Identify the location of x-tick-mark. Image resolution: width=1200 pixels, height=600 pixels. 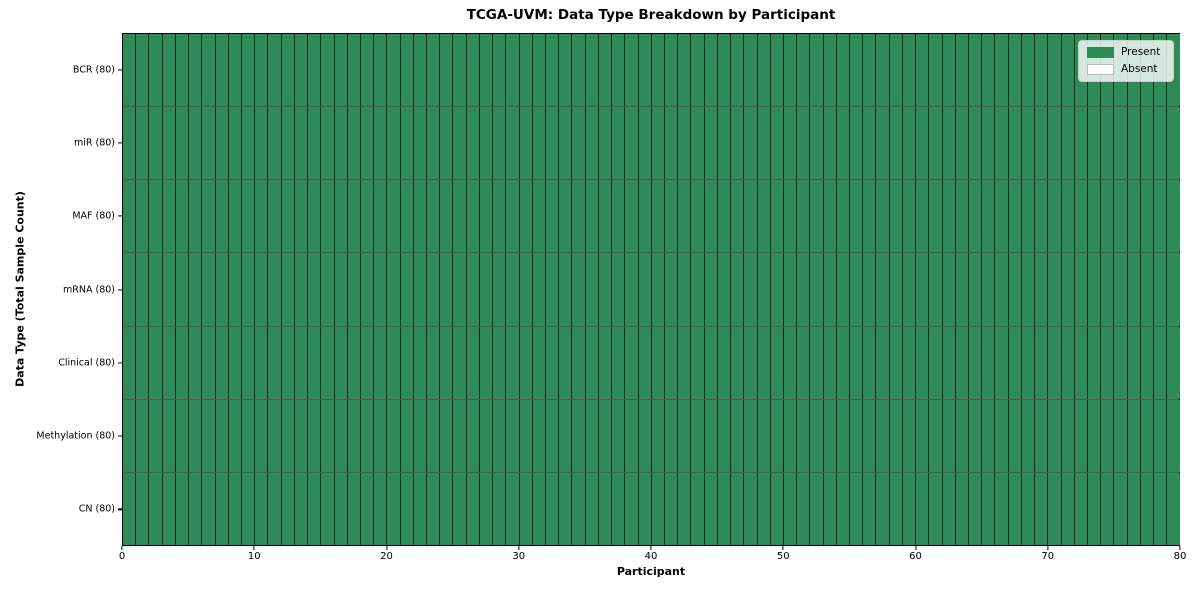
(1180, 548).